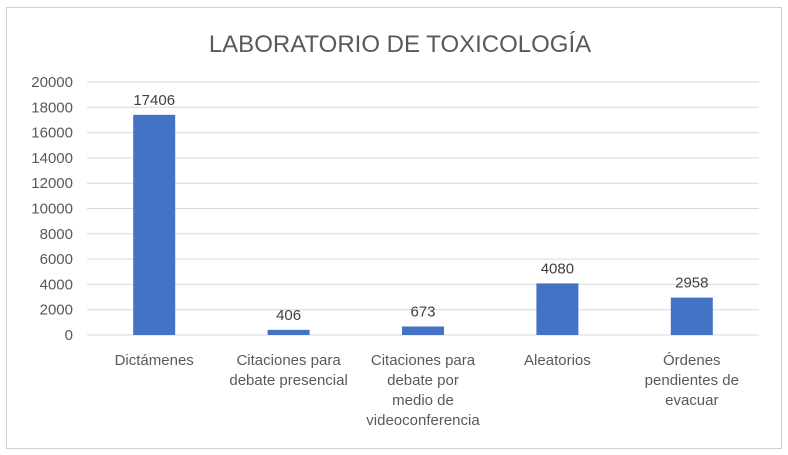 The height and width of the screenshot is (455, 788). Describe the element at coordinates (56, 310) in the screenshot. I see `y-tick-label: 2000` at that location.